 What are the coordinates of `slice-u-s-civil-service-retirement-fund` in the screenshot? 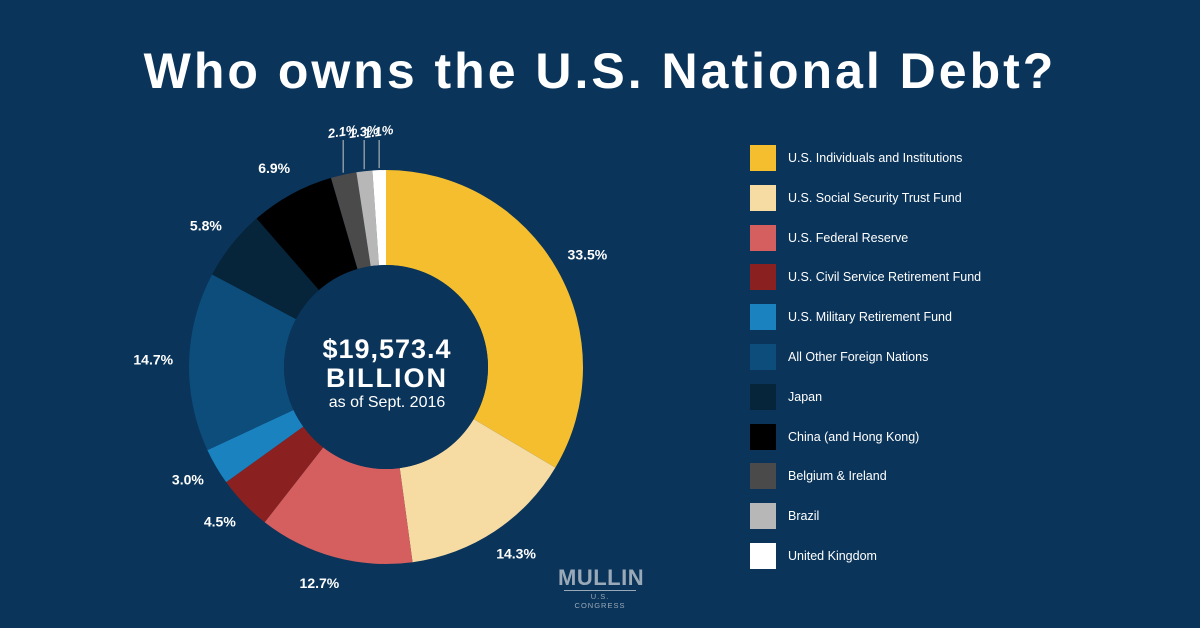 It's located at (275, 474).